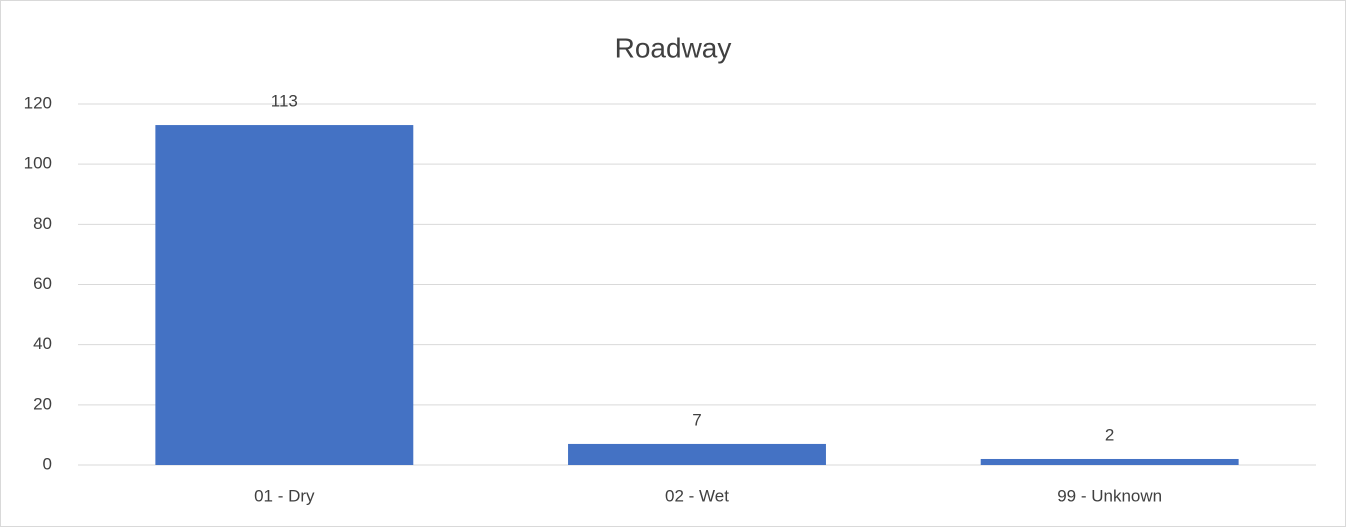 The width and height of the screenshot is (1346, 527). Describe the element at coordinates (47, 463) in the screenshot. I see `y-tick-label: 0` at that location.